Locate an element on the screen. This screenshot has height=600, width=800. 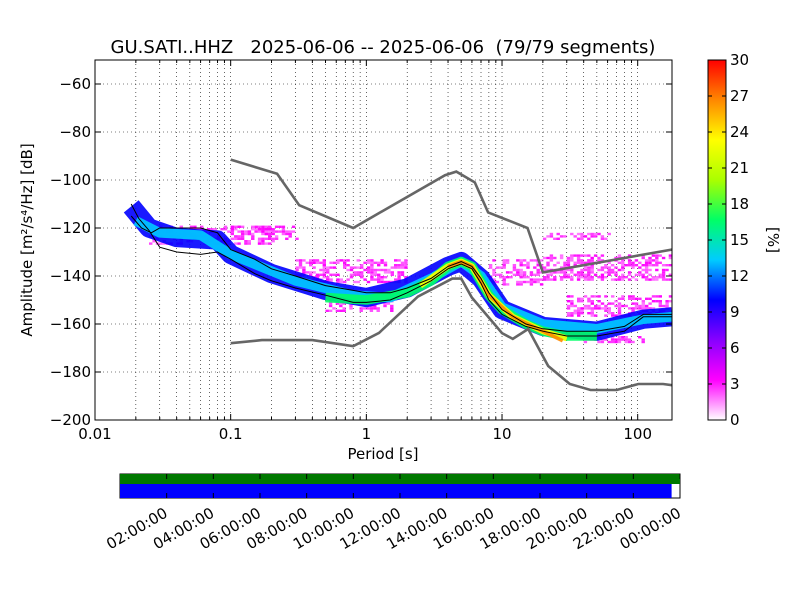
gap-coverage-bar is located at coordinates (396, 491).